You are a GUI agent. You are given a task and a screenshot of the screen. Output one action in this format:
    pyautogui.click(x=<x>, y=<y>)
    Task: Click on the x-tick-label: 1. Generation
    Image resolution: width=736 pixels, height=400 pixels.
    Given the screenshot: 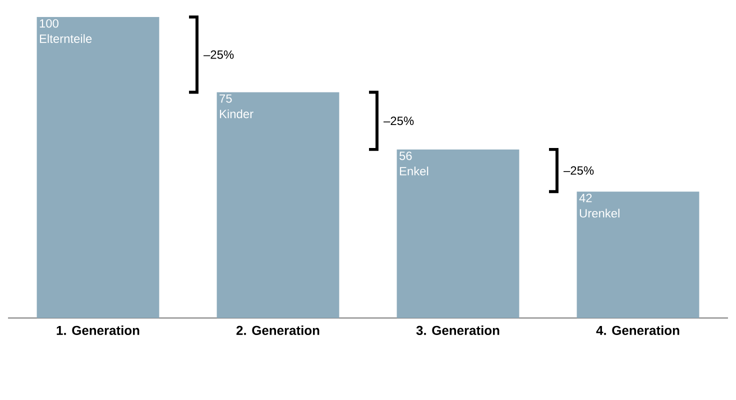 What is the action you would take?
    pyautogui.click(x=98, y=331)
    